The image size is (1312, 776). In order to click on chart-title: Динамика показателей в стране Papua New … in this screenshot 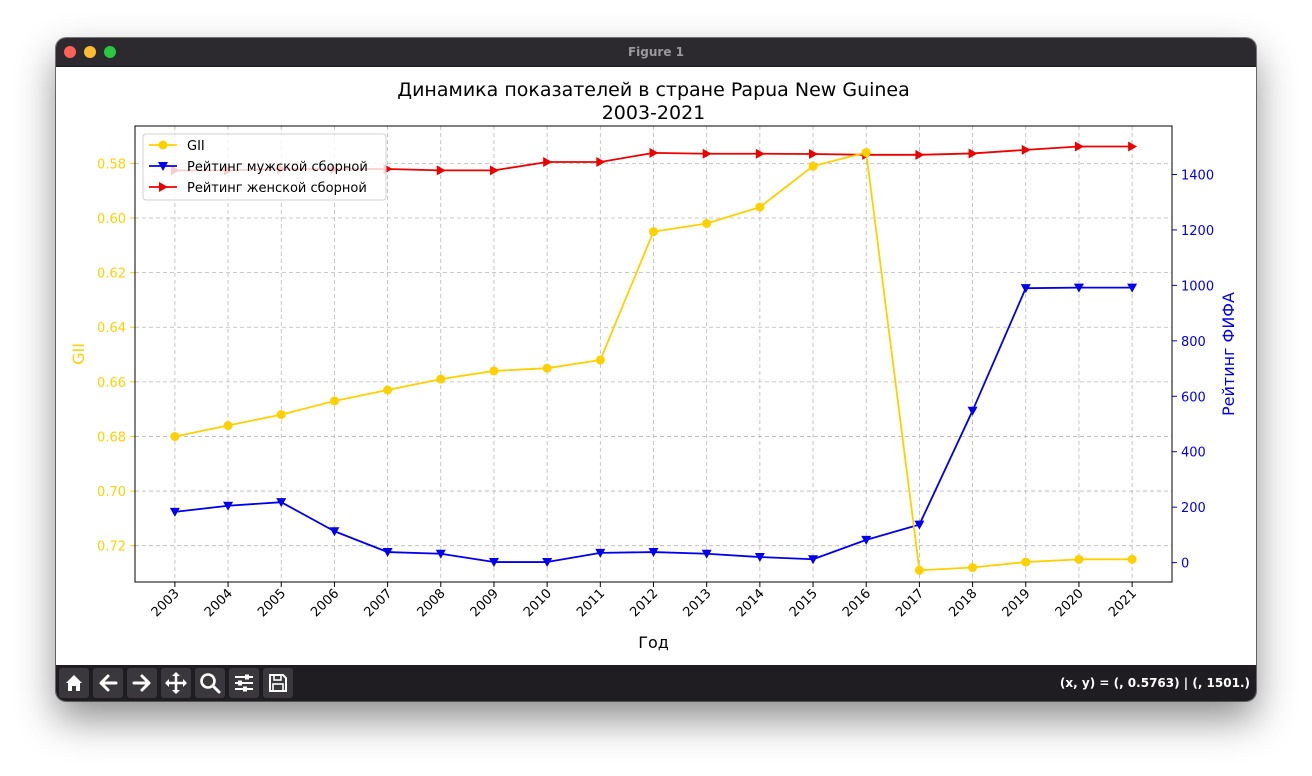, I will do `click(653, 90)`.